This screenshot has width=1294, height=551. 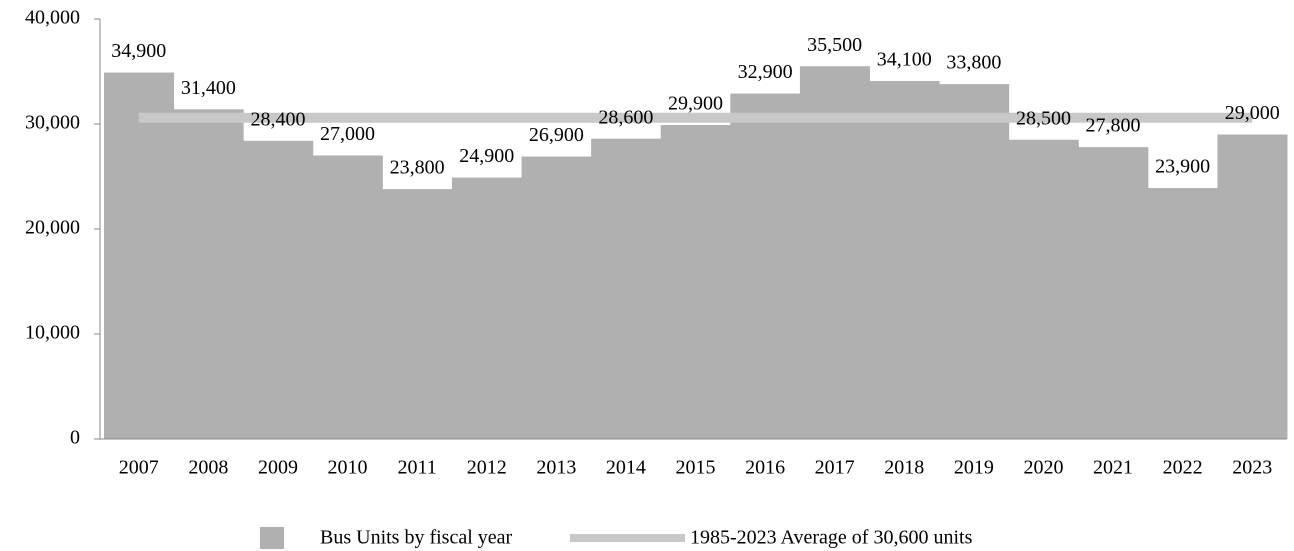 What do you see at coordinates (208, 468) in the screenshot?
I see `x-tick-label: 2008` at bounding box center [208, 468].